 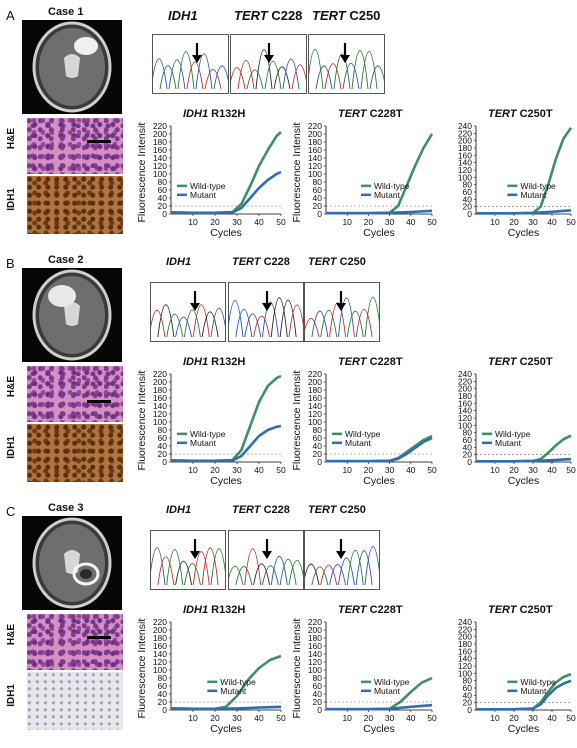 I want to click on chromatogram-trace, so click(x=342, y=562).